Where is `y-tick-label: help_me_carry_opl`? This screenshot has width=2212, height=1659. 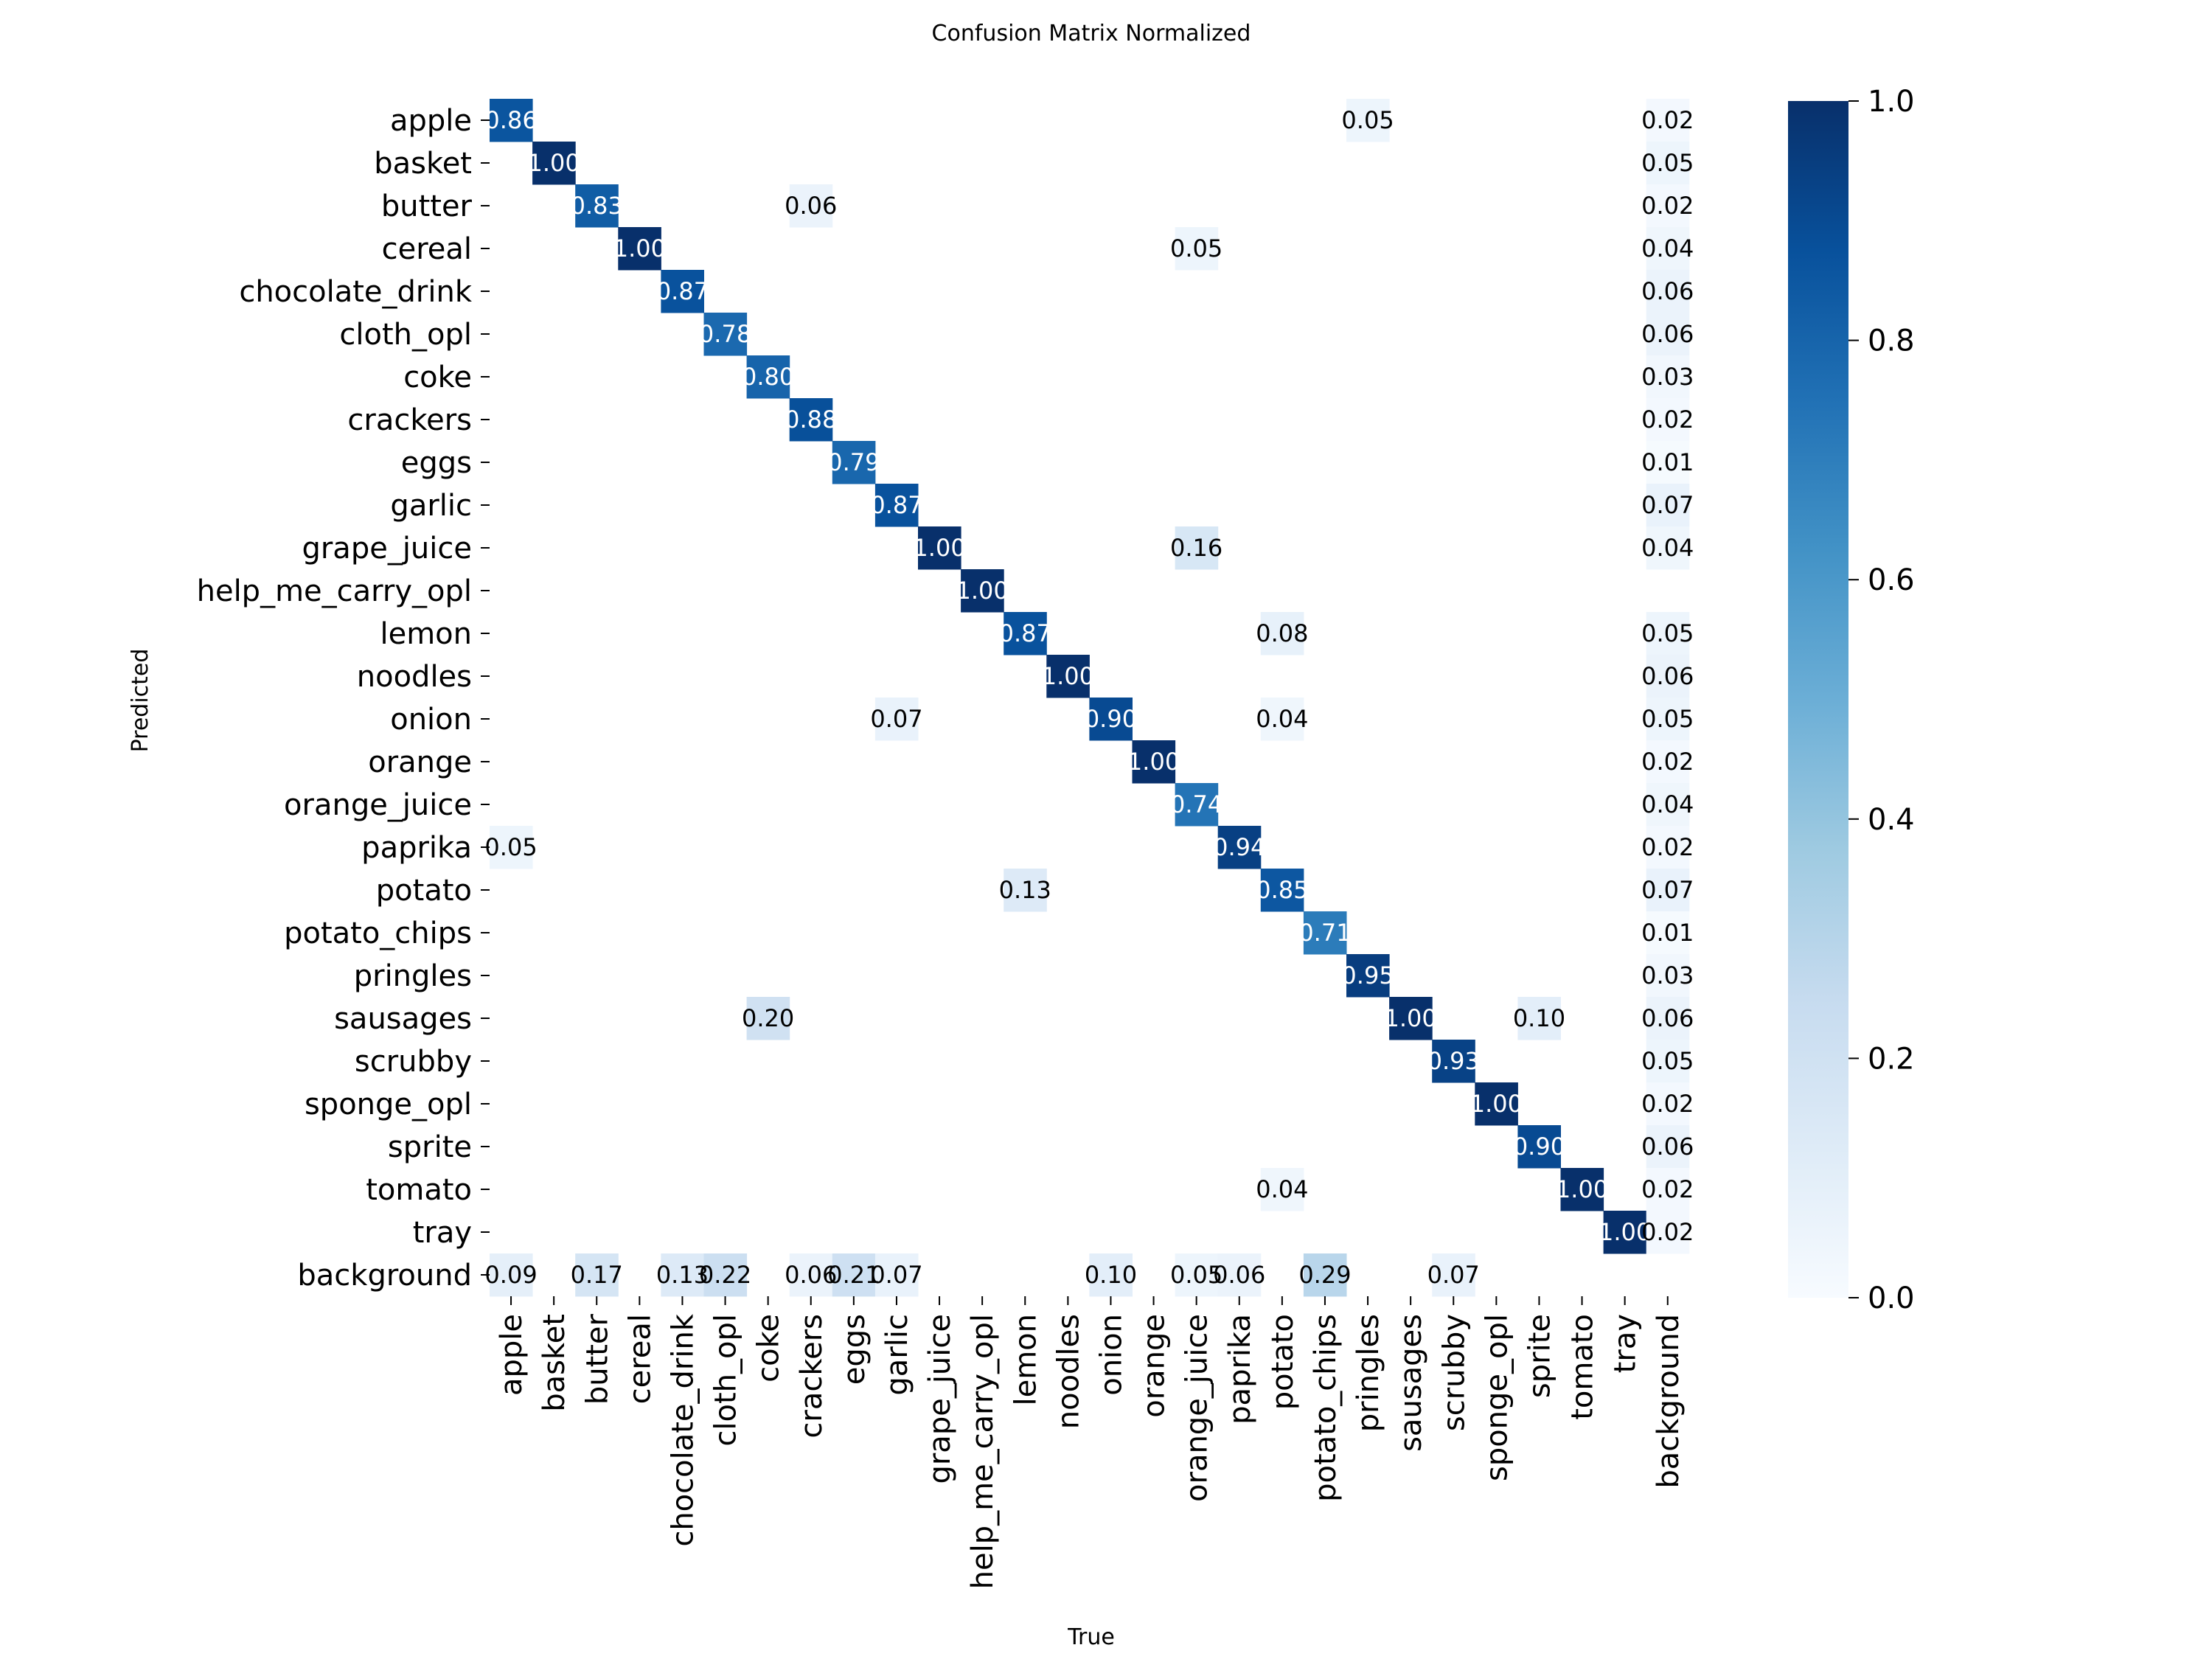
y-tick-label: help_me_carry_opl is located at coordinates (334, 591).